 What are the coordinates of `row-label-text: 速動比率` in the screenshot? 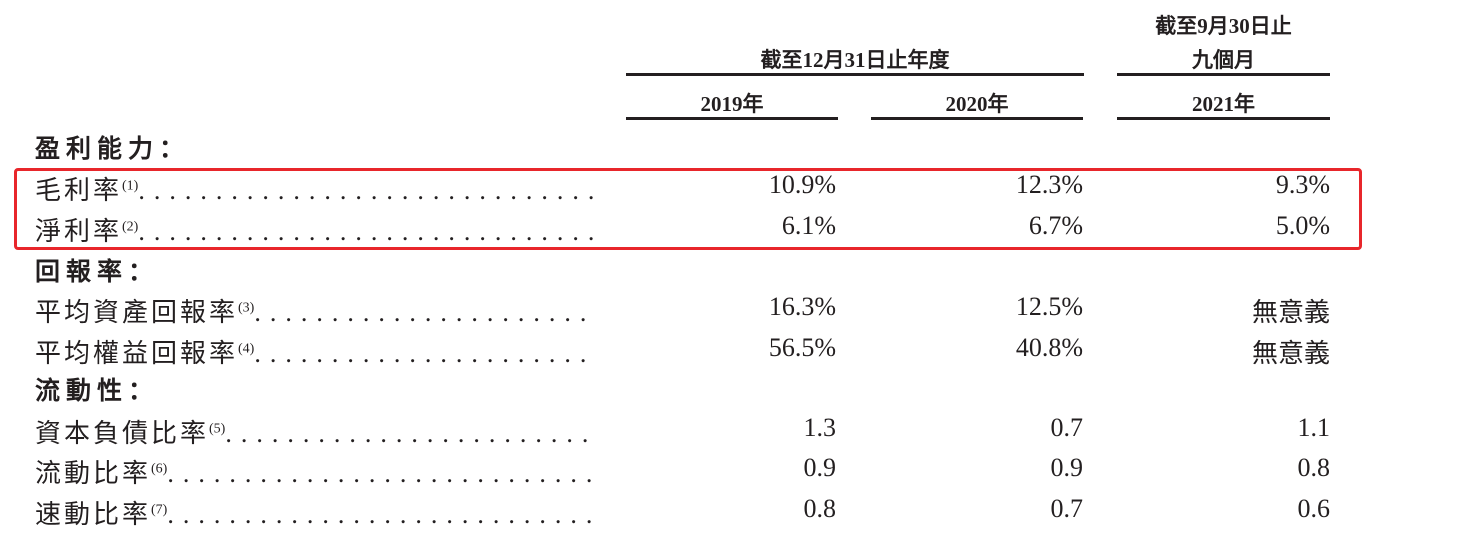 It's located at (93, 514).